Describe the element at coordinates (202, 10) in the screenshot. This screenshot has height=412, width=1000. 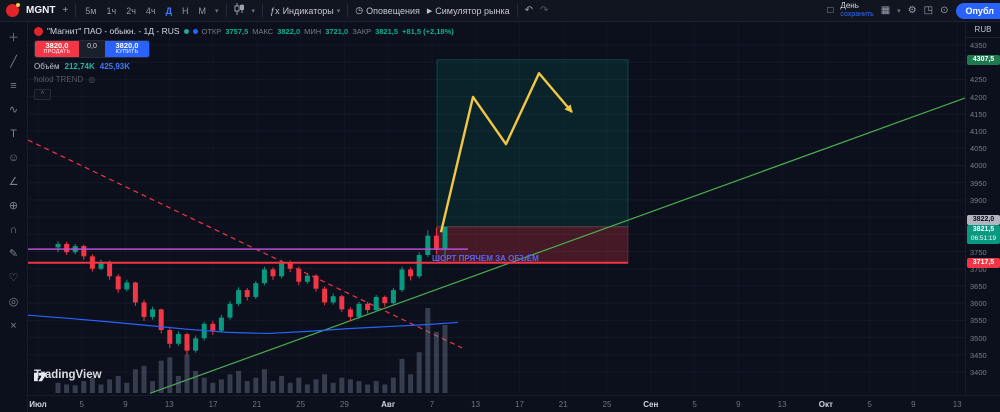
I see `timeframe-М: М` at that location.